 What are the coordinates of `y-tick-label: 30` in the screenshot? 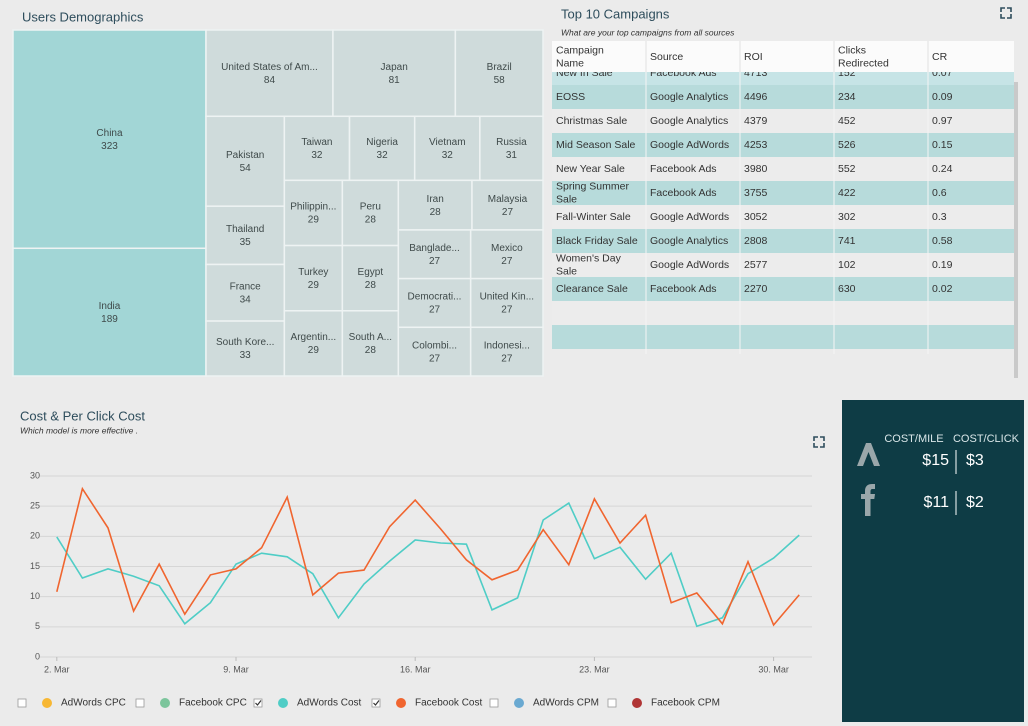 It's located at (35, 475).